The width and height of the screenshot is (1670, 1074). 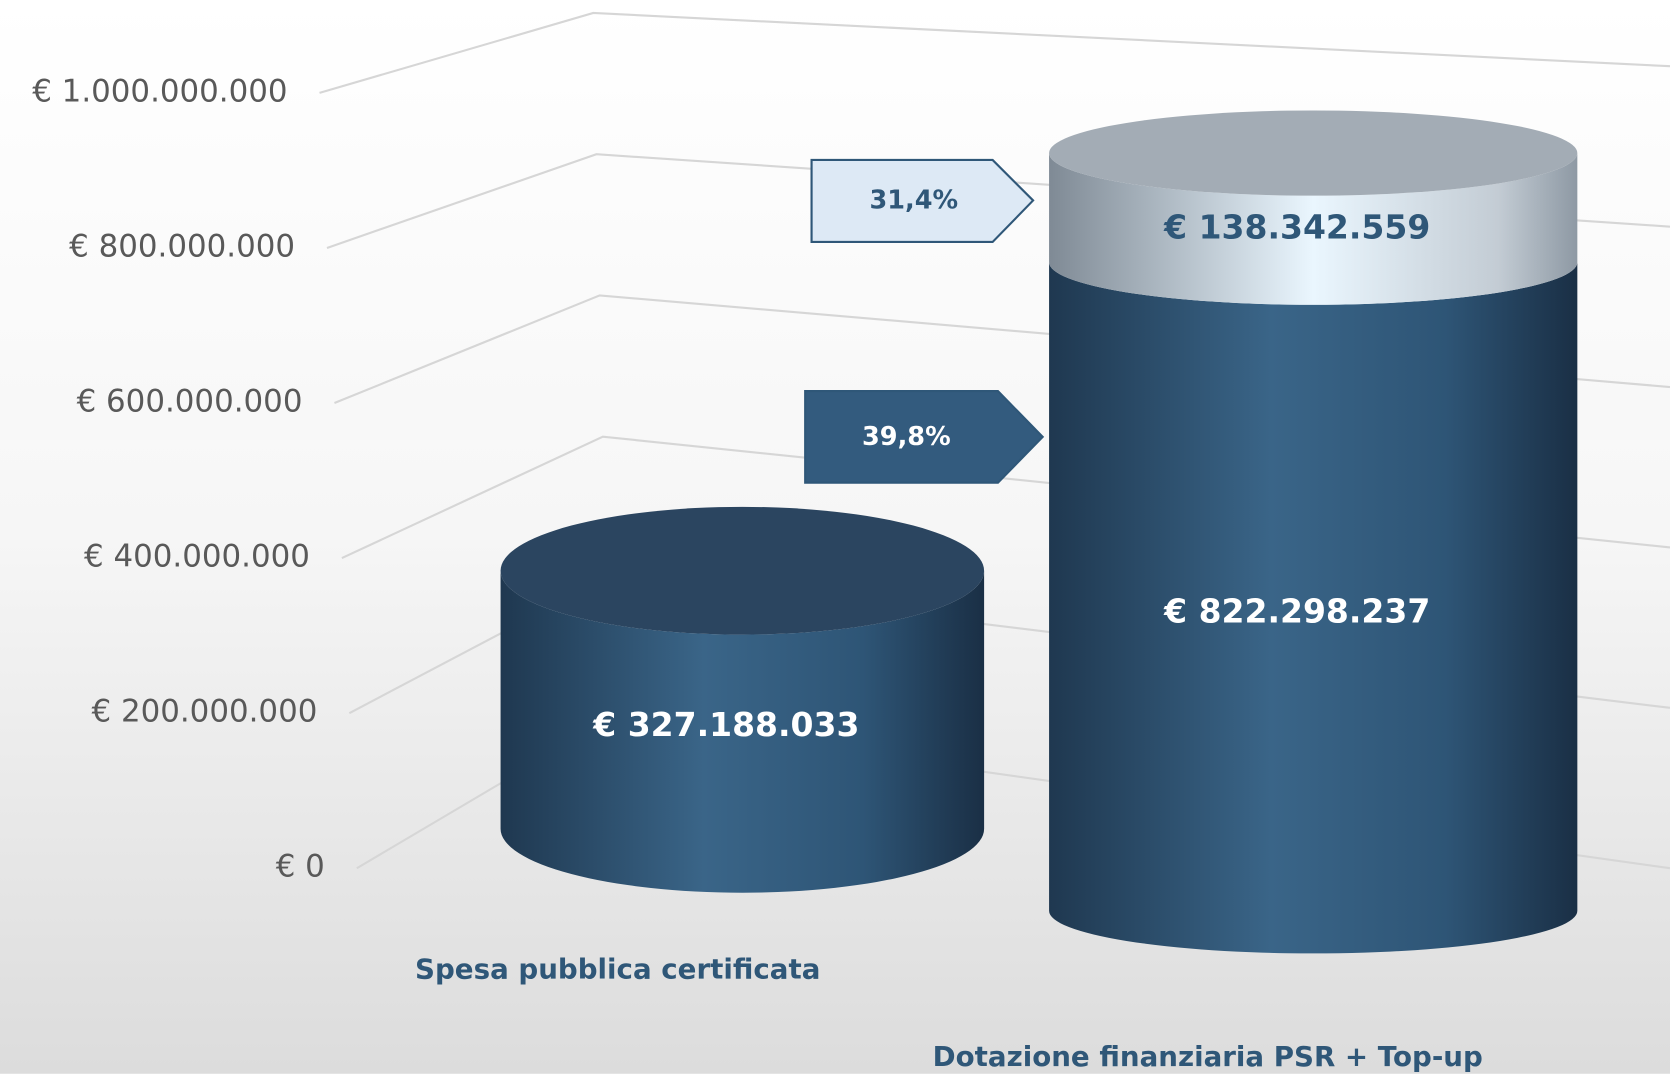 I want to click on annotation: 39,8%, so click(x=906, y=437).